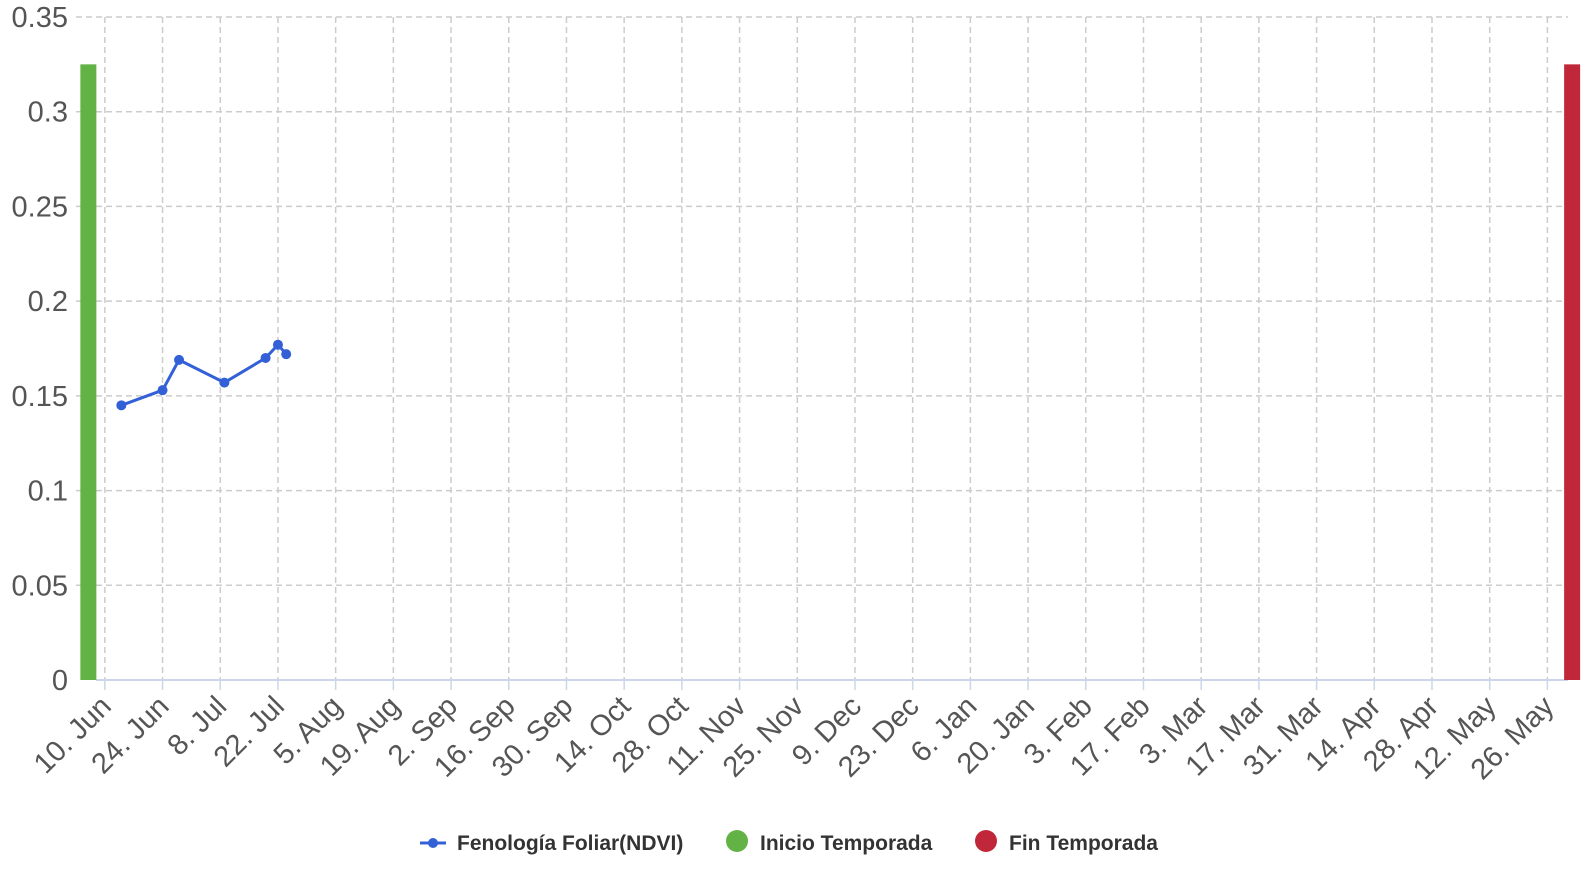 The height and width of the screenshot is (869, 1590). Describe the element at coordinates (48, 302) in the screenshot. I see `y-tick-label: 0.2` at that location.